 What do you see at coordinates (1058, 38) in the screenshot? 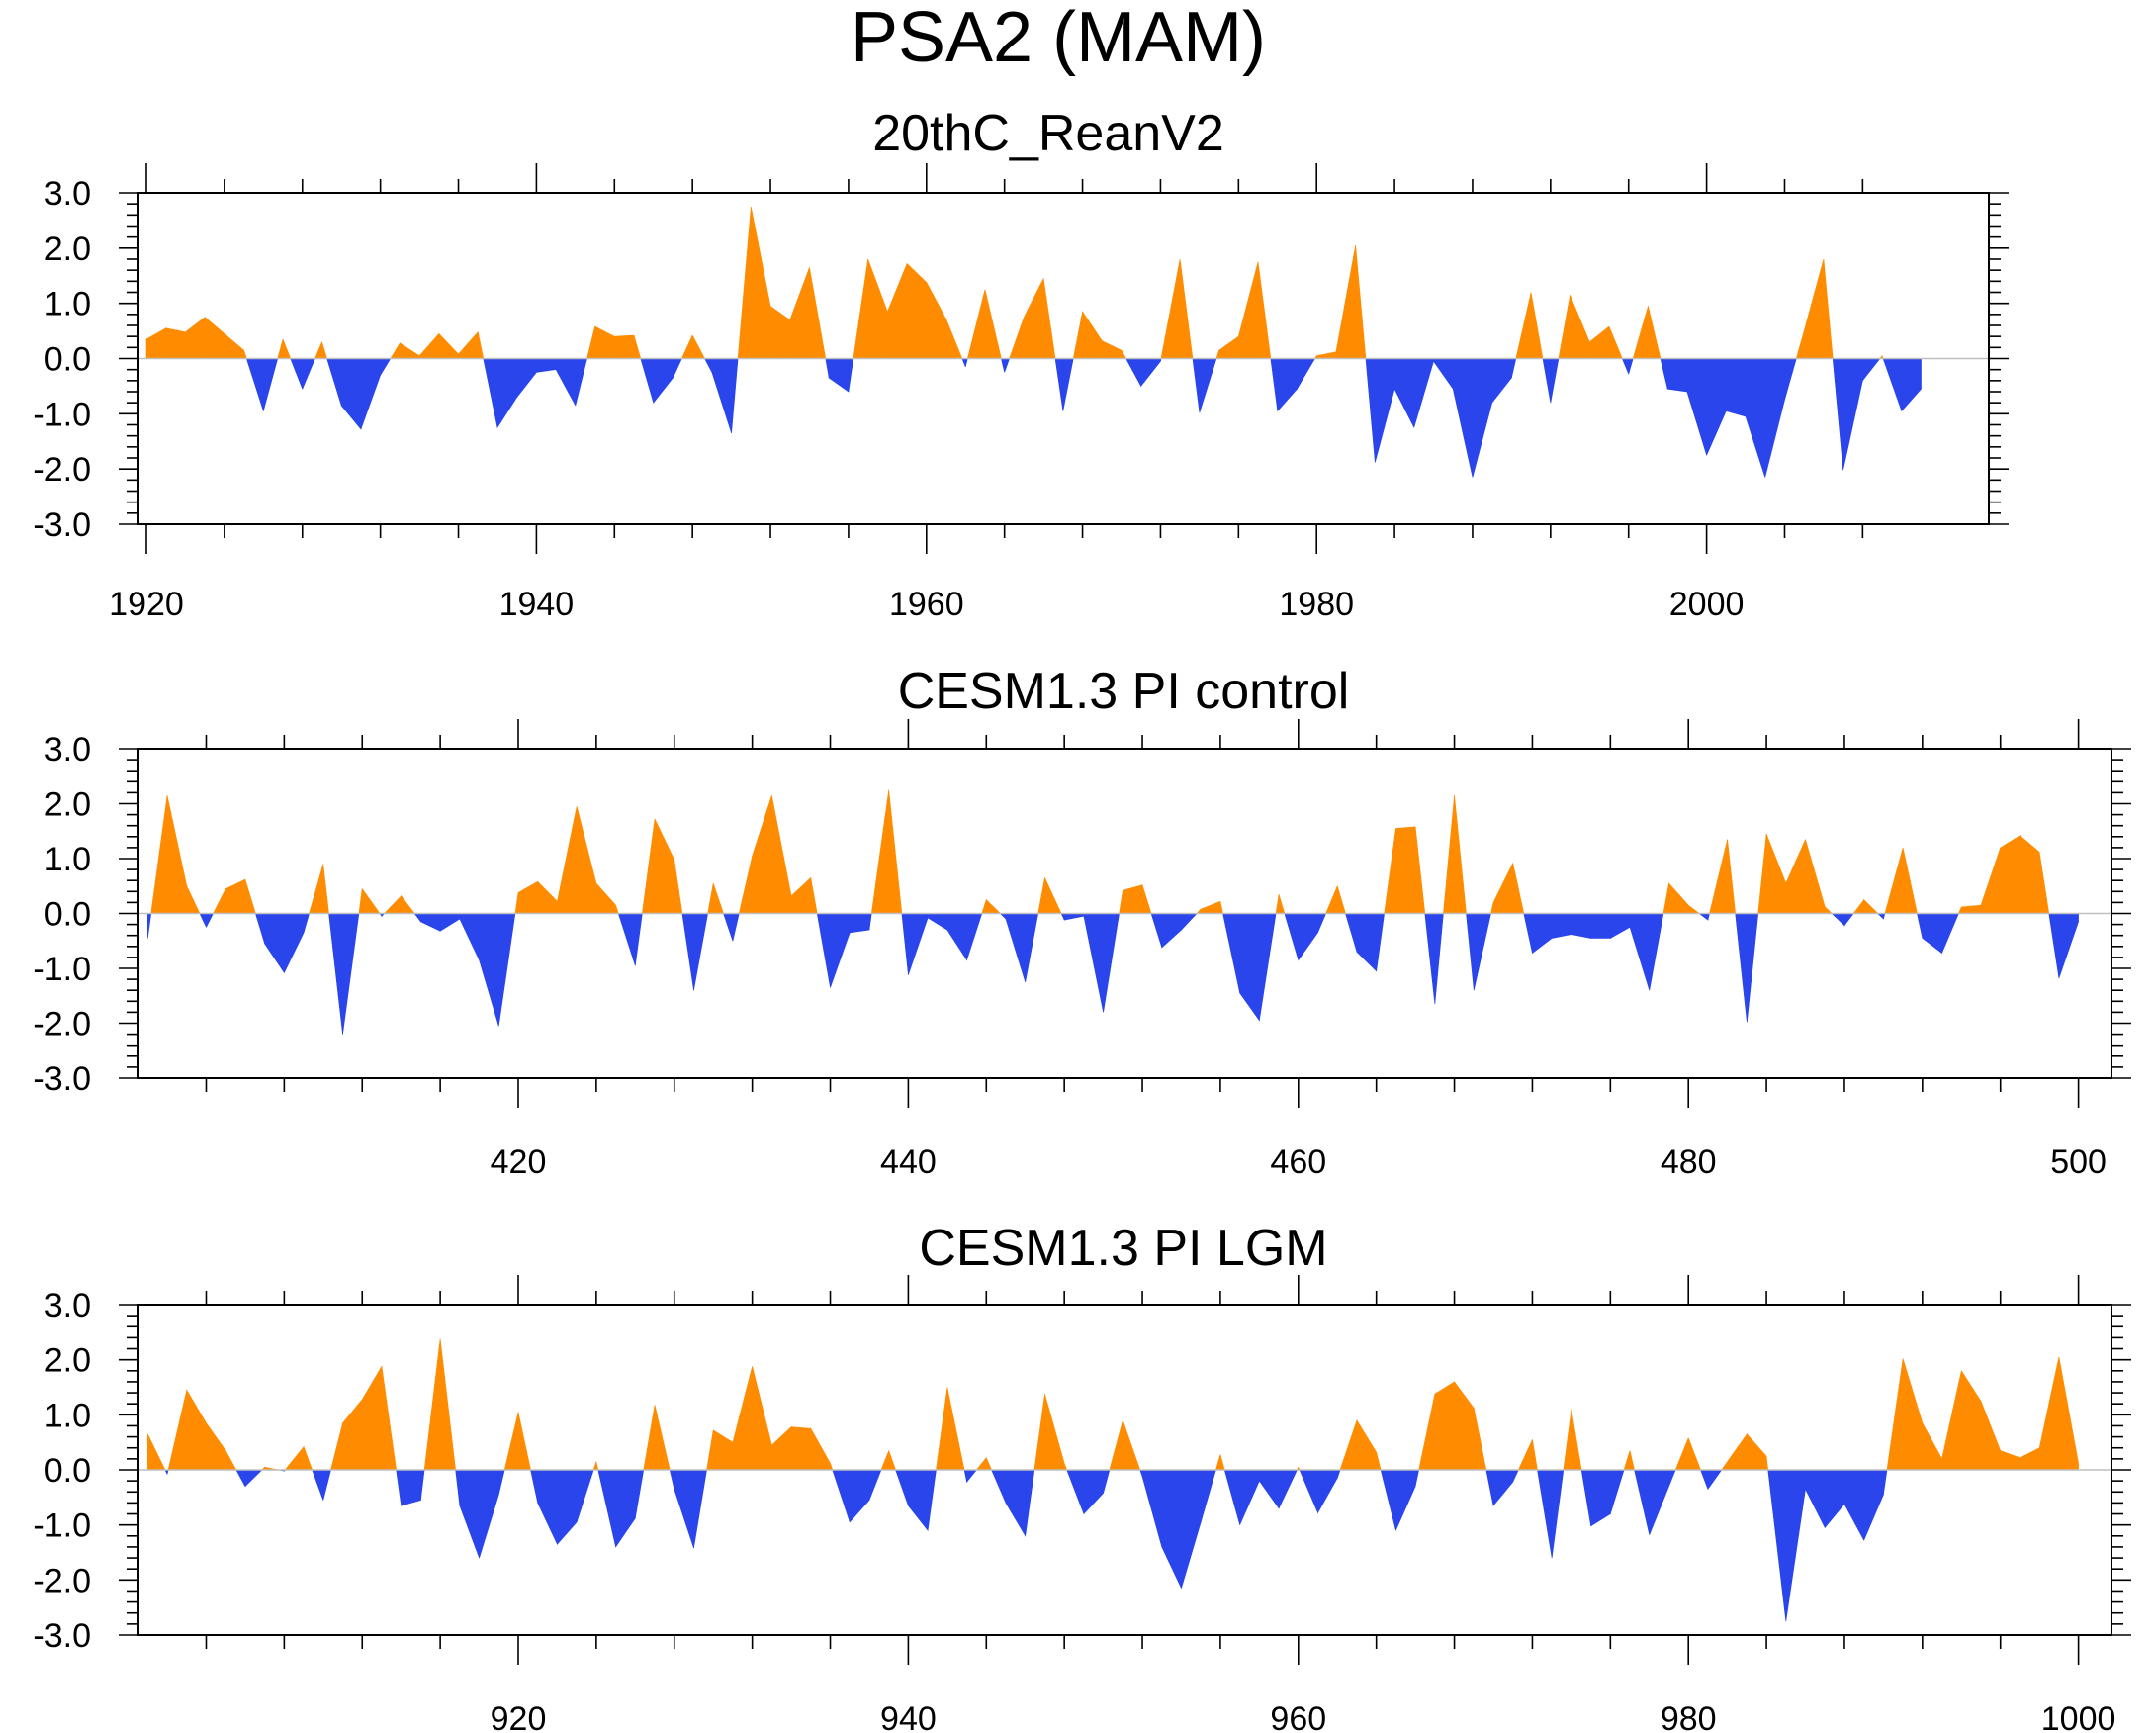
I see `figure-title: PSA2 (MAM)` at bounding box center [1058, 38].